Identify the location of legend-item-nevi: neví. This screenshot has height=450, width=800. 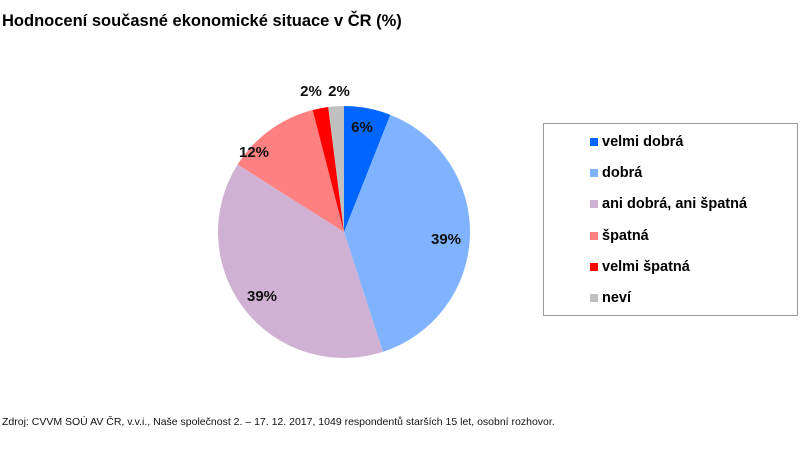
(610, 298).